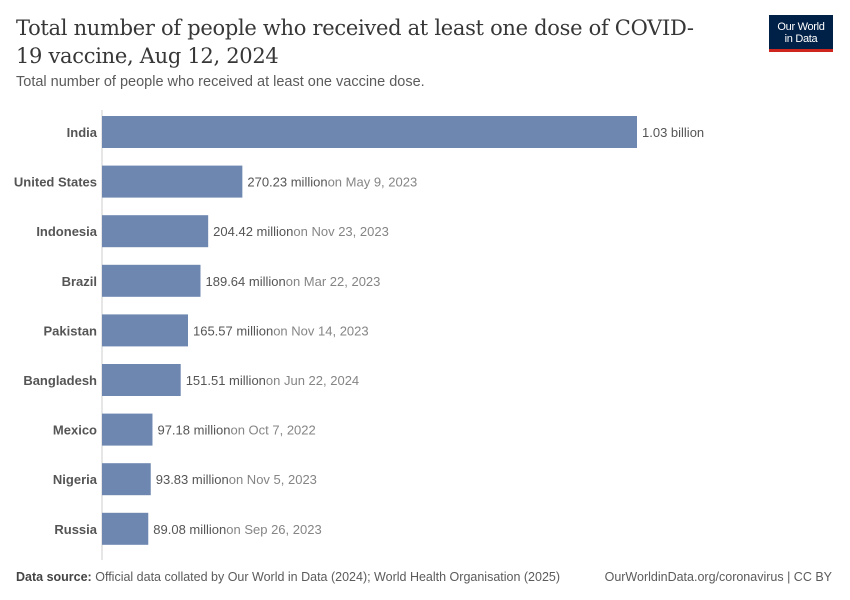 Image resolution: width=850 pixels, height=600 pixels. What do you see at coordinates (82, 132) in the screenshot?
I see `category-label: India` at bounding box center [82, 132].